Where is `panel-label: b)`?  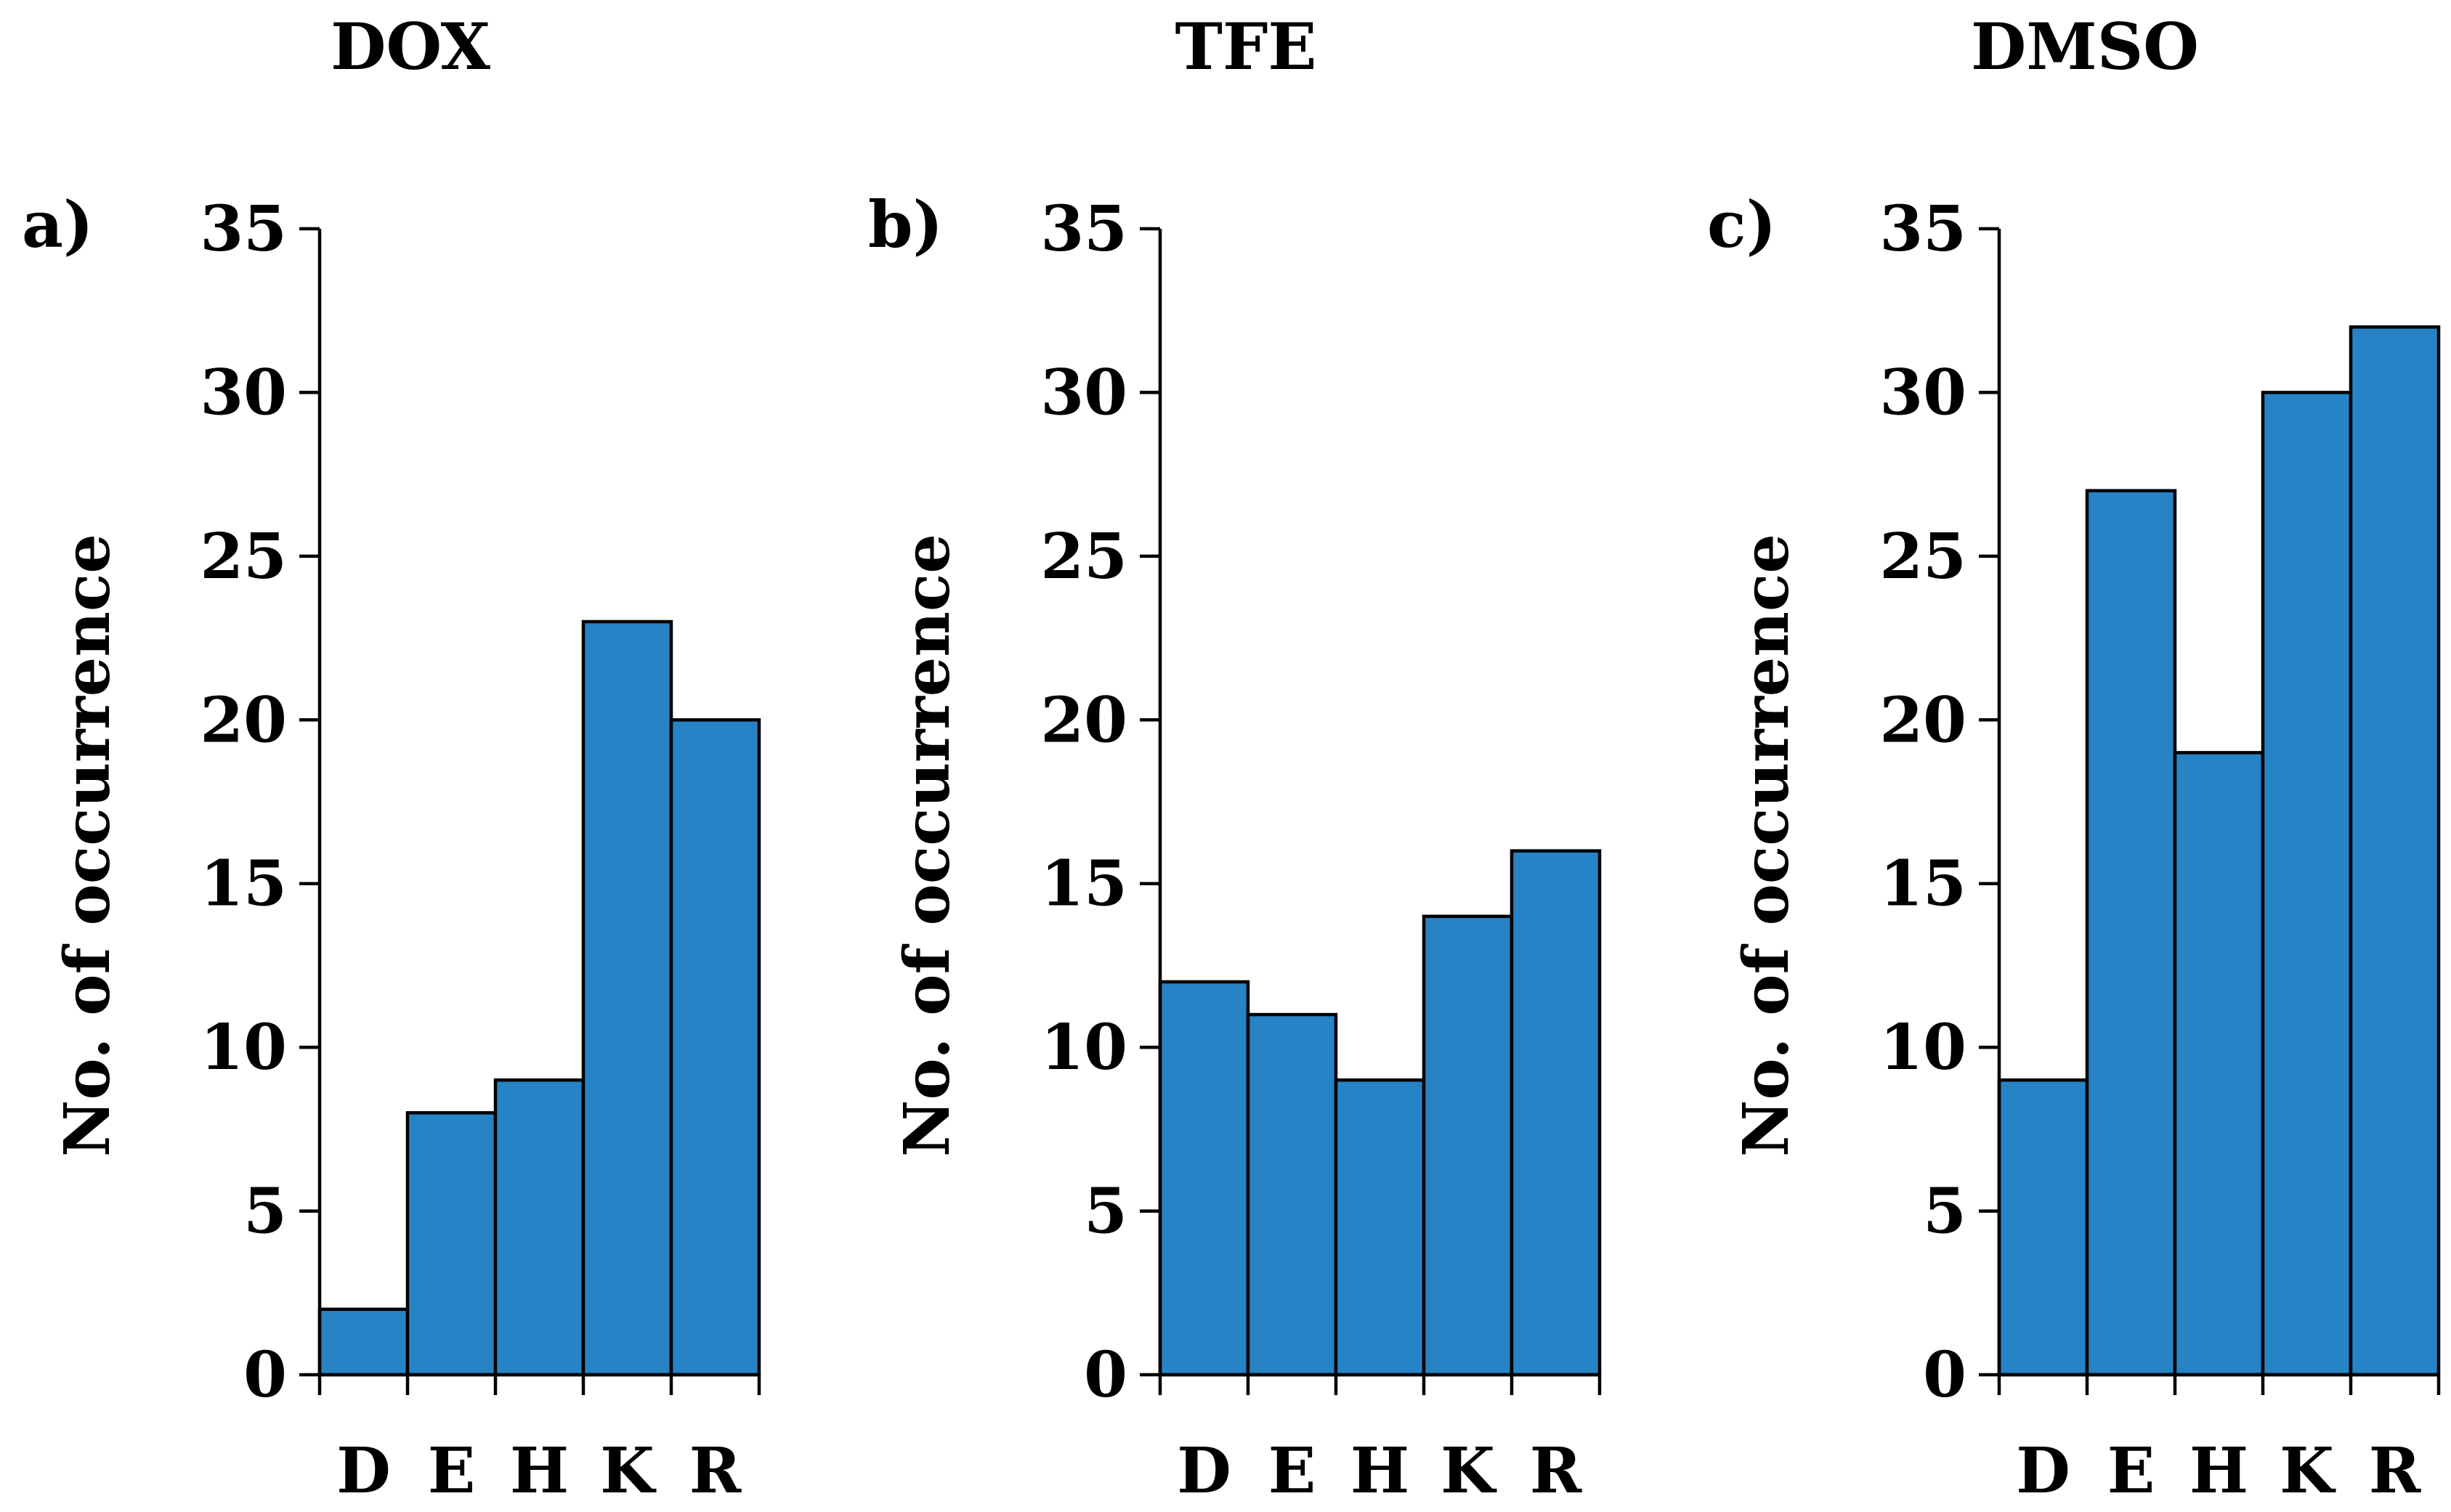
panel-label: b) is located at coordinates (905, 224).